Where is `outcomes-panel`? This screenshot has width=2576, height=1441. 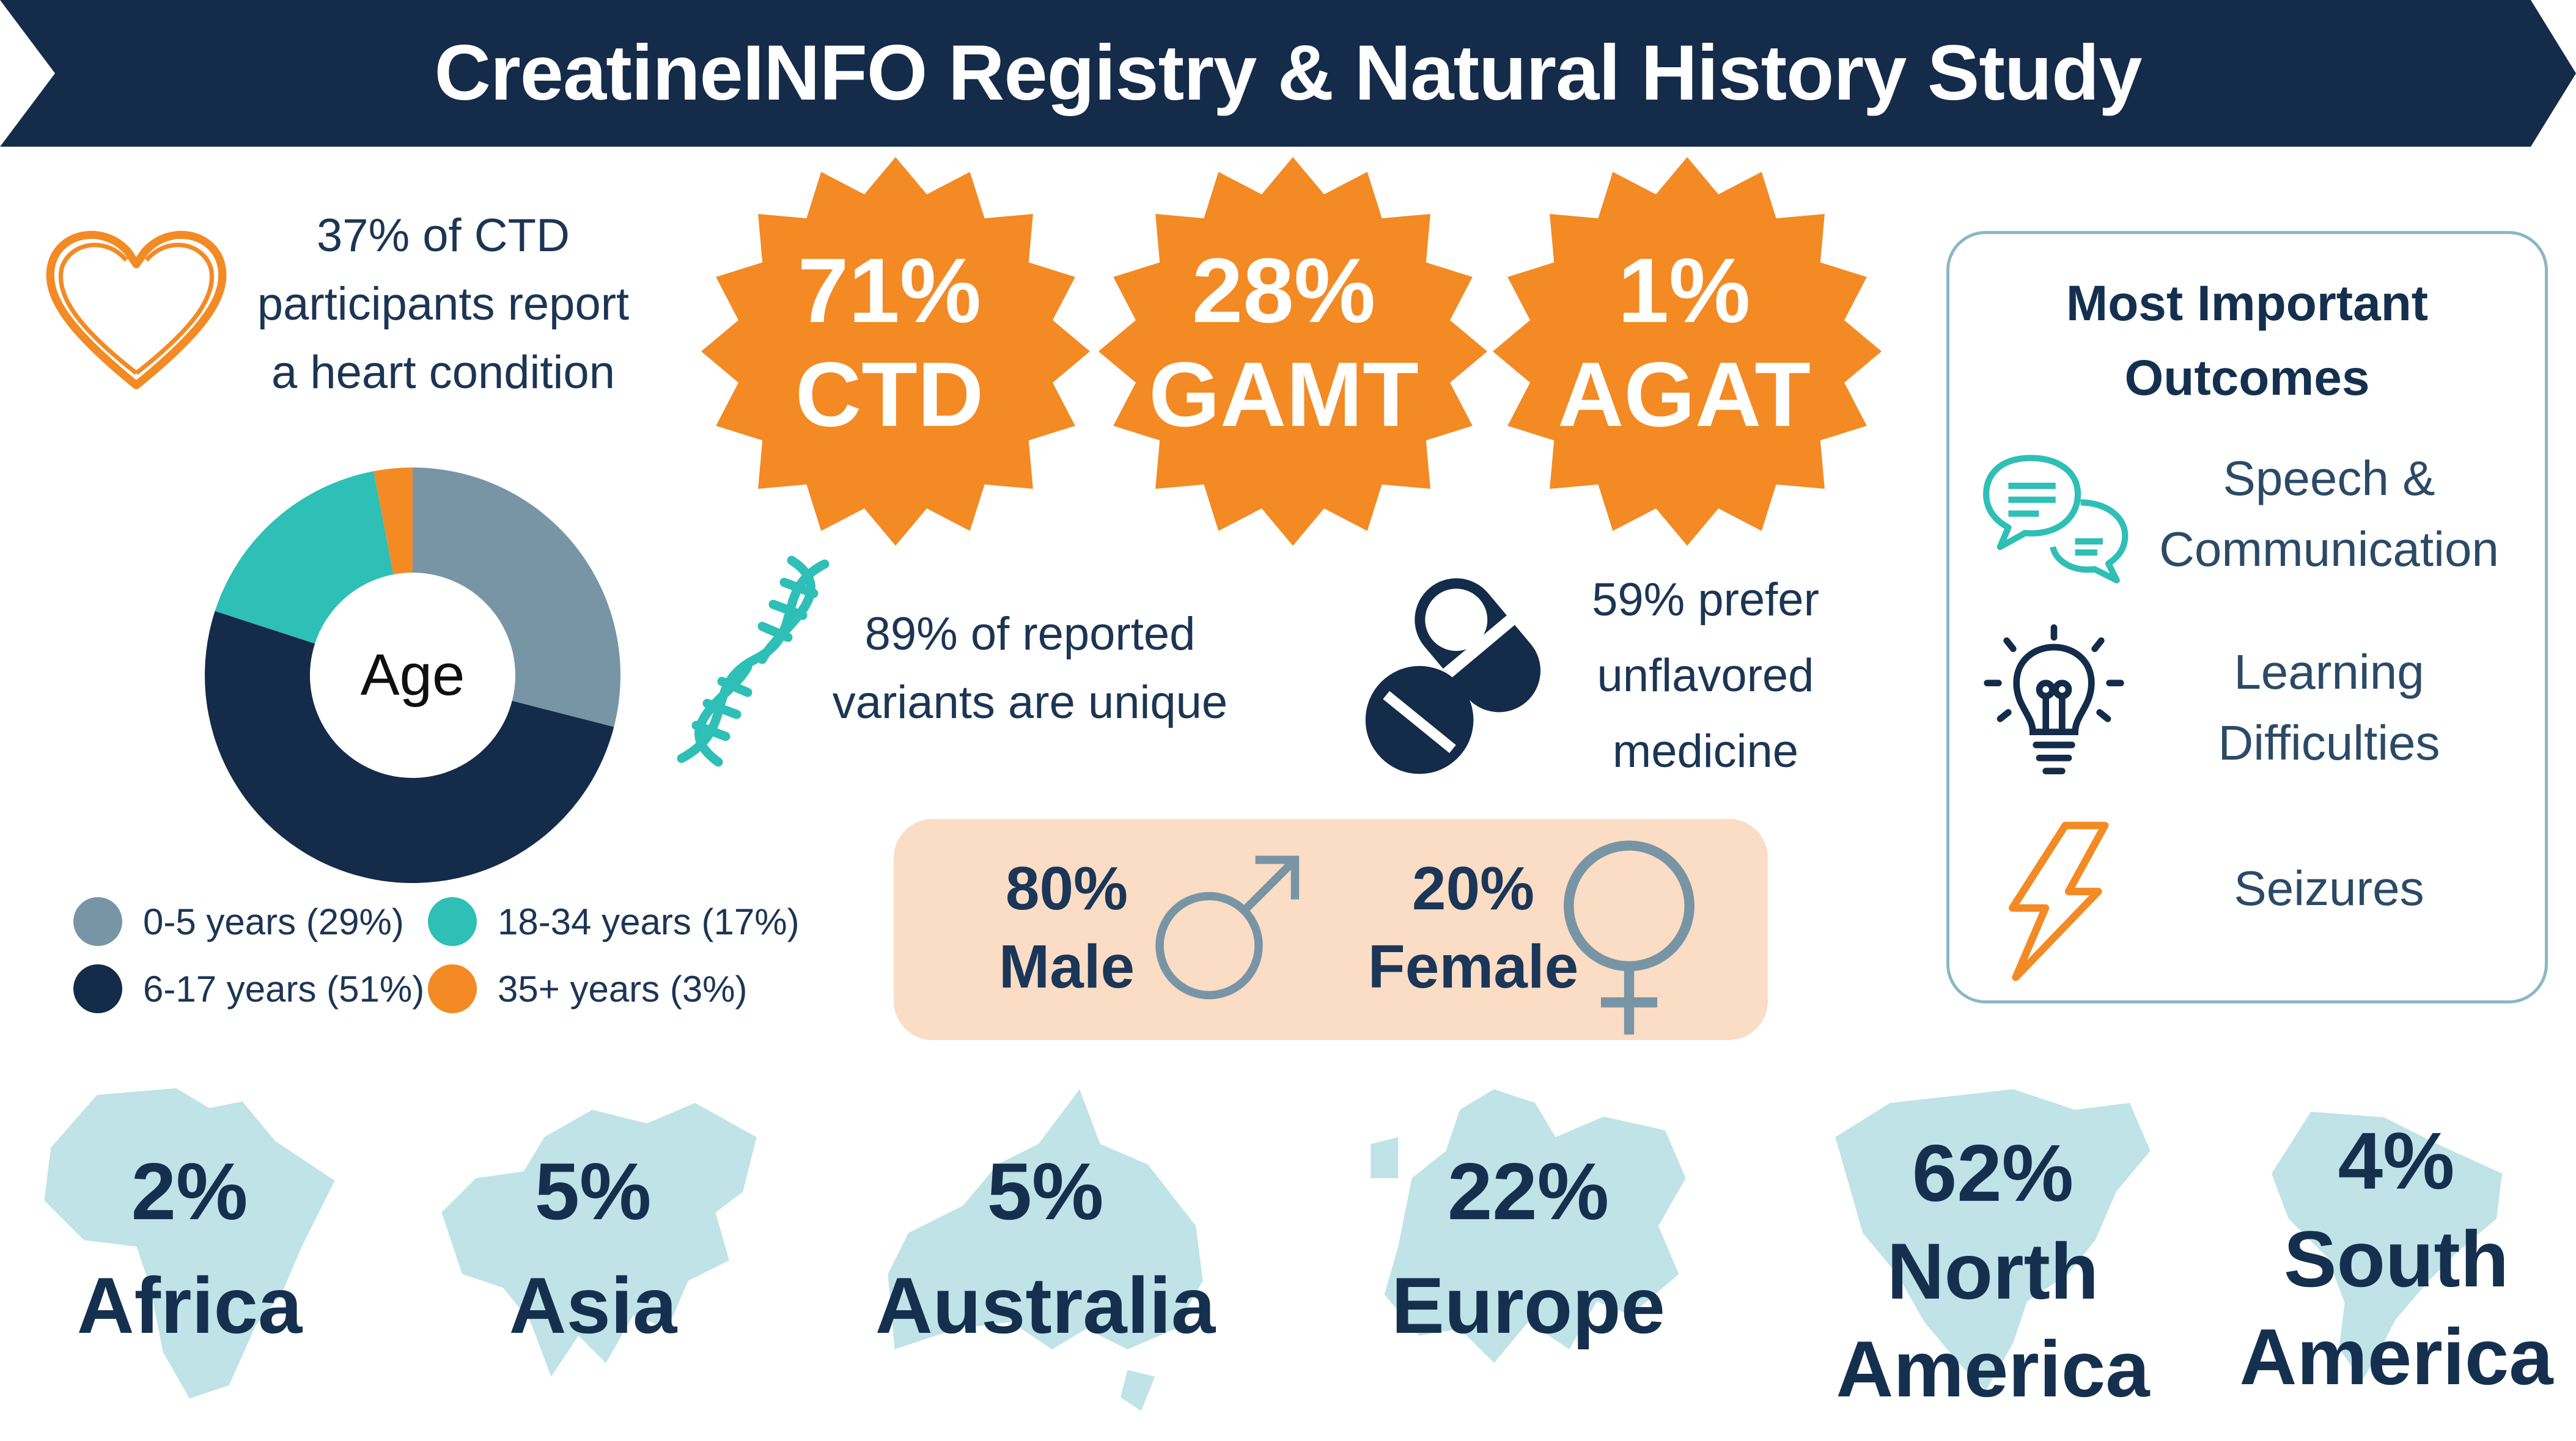
outcomes-panel is located at coordinates (2247, 617).